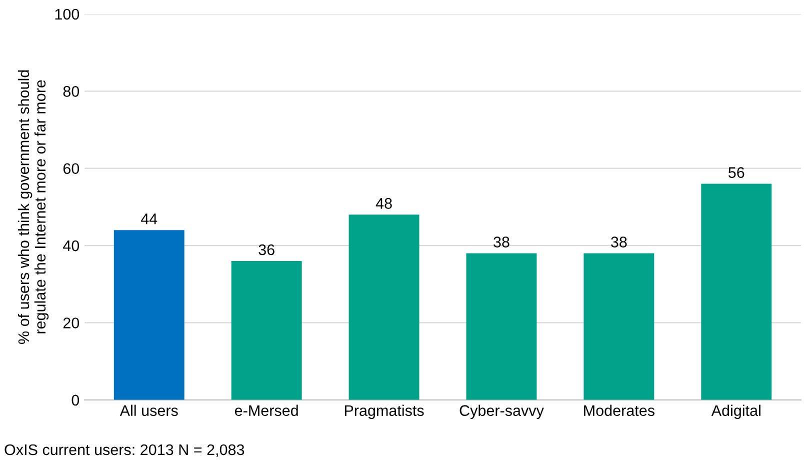 The height and width of the screenshot is (465, 805). I want to click on x-tick-label: Cyber-savvy, so click(502, 412).